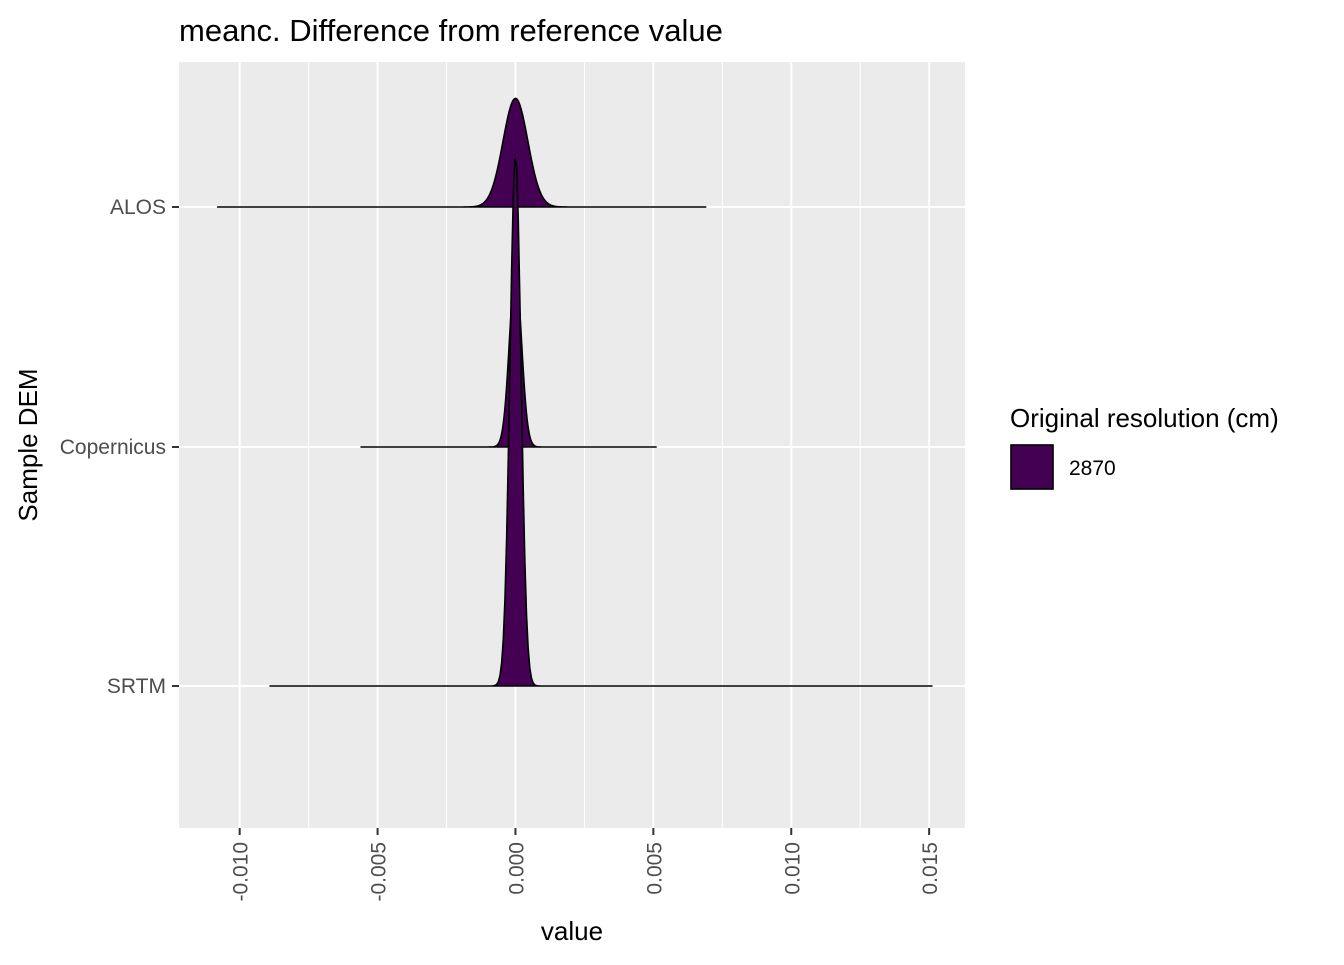 This screenshot has width=1344, height=965. Describe the element at coordinates (1144, 446) in the screenshot. I see `legend: Original resolution (cm) 2870` at that location.